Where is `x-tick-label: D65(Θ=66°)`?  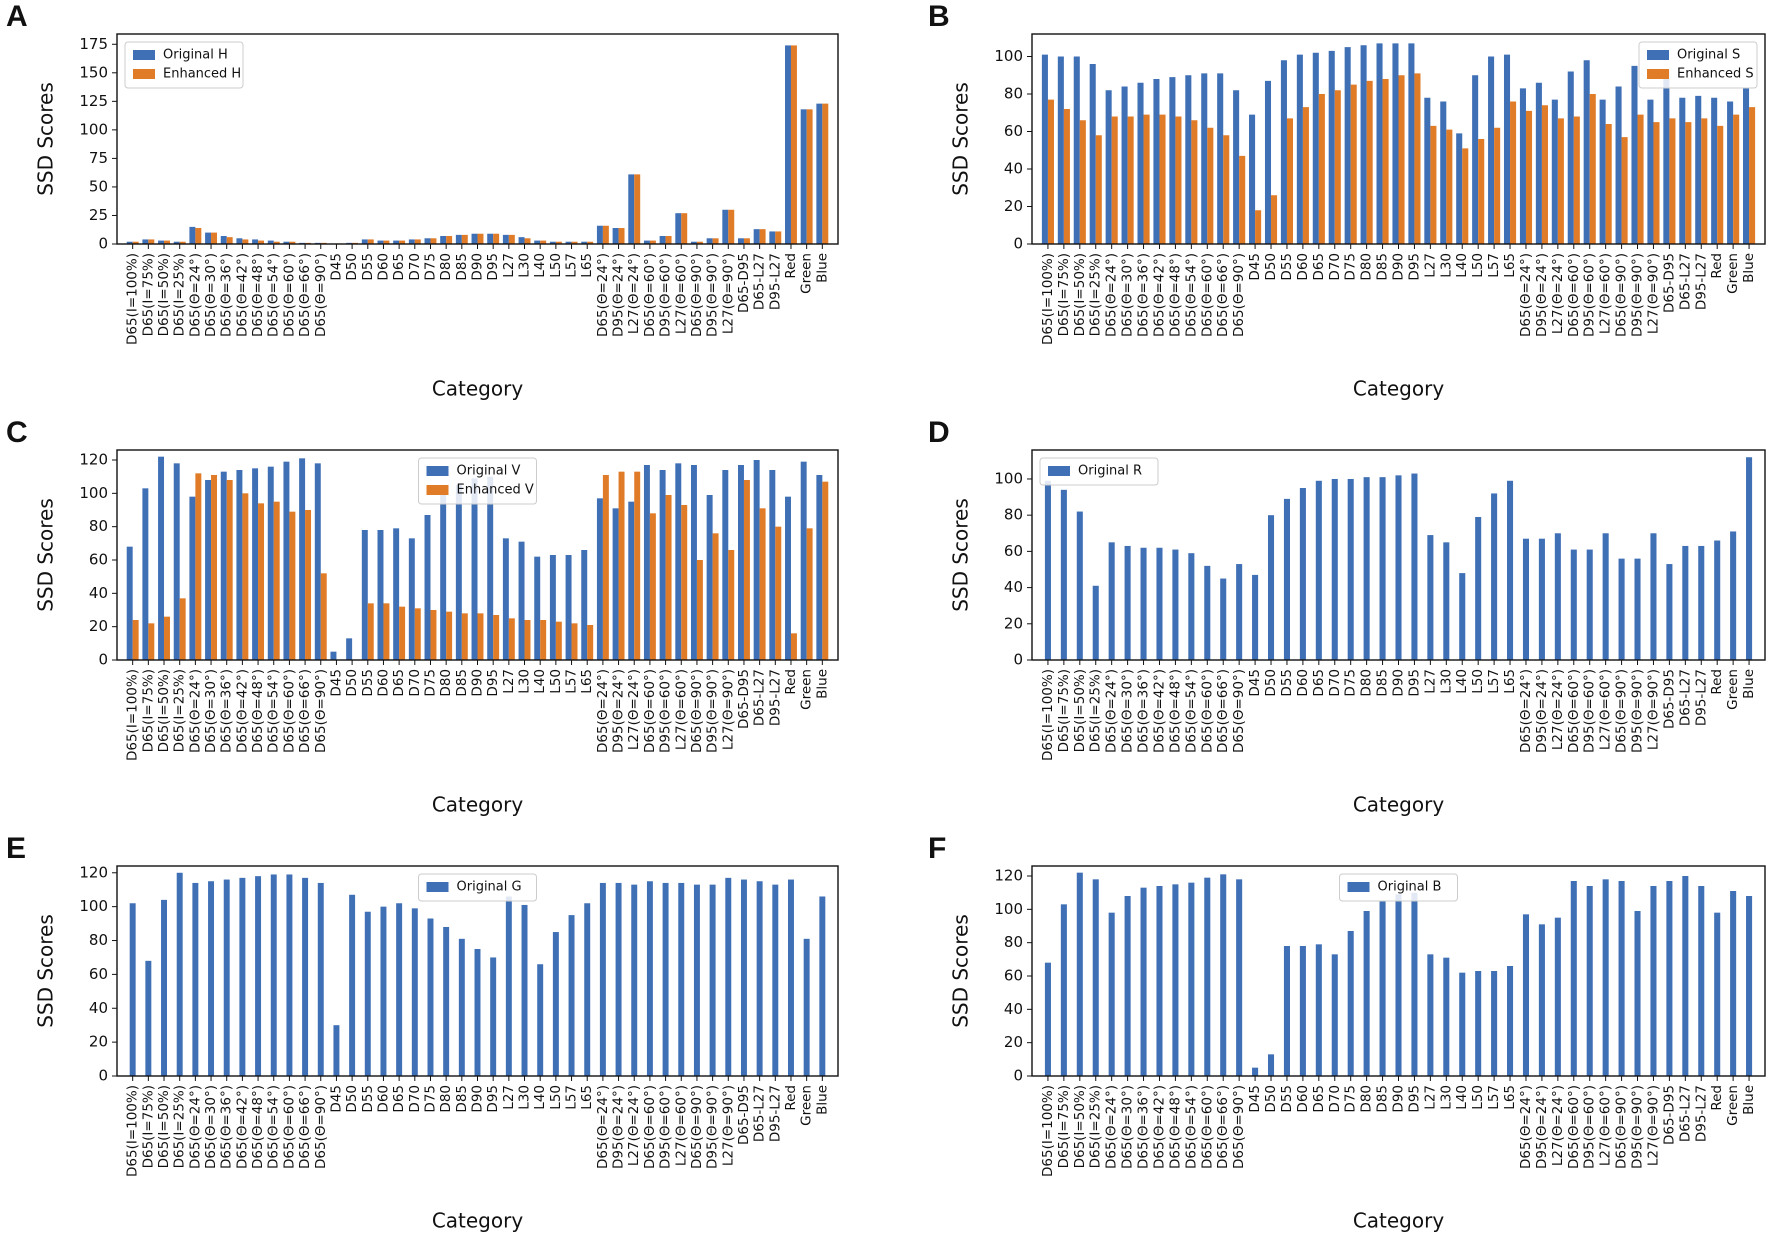 x-tick-label: D65(Θ=66°) is located at coordinates (305, 711).